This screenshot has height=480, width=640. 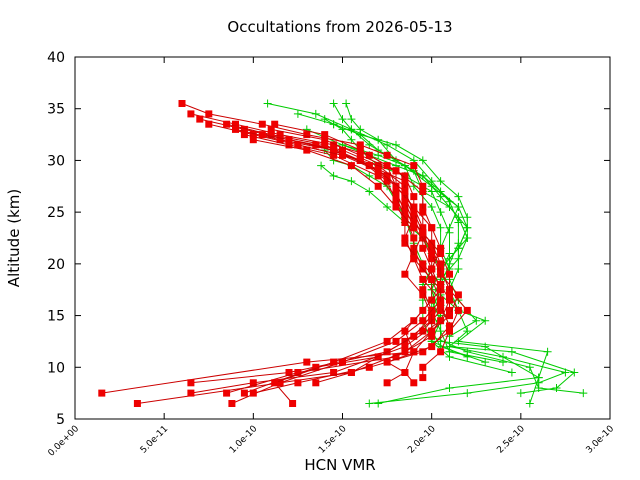 I want to click on y-tick-label: 5, so click(x=60, y=420).